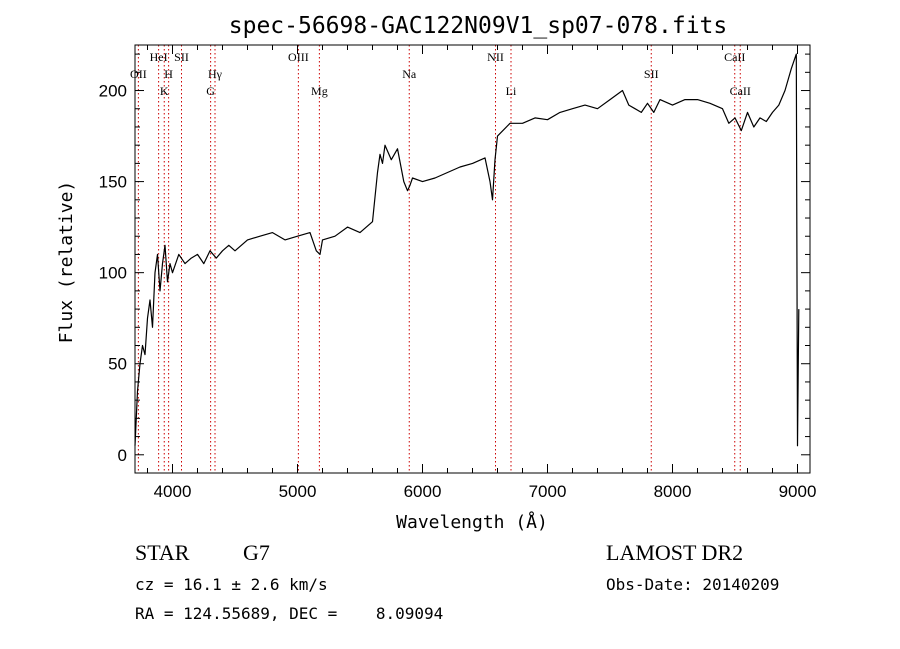  Describe the element at coordinates (692, 584) in the screenshot. I see `obs-date-text: Obs-Date: 20140209` at that location.